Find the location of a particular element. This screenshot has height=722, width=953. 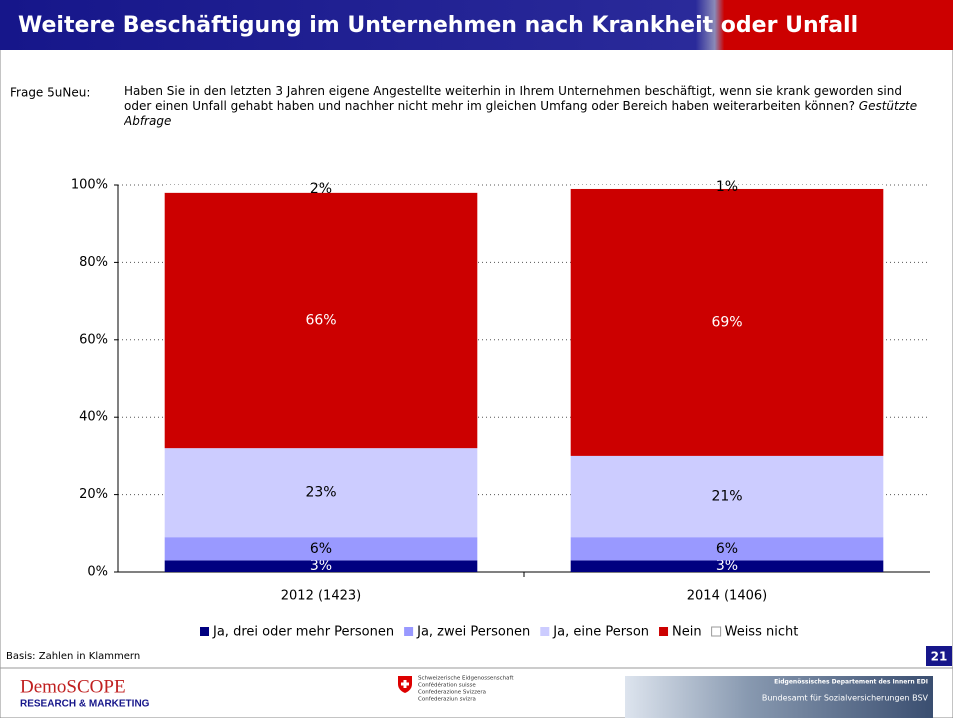

question-note: Gestützte Abfrage is located at coordinates (521, 113).